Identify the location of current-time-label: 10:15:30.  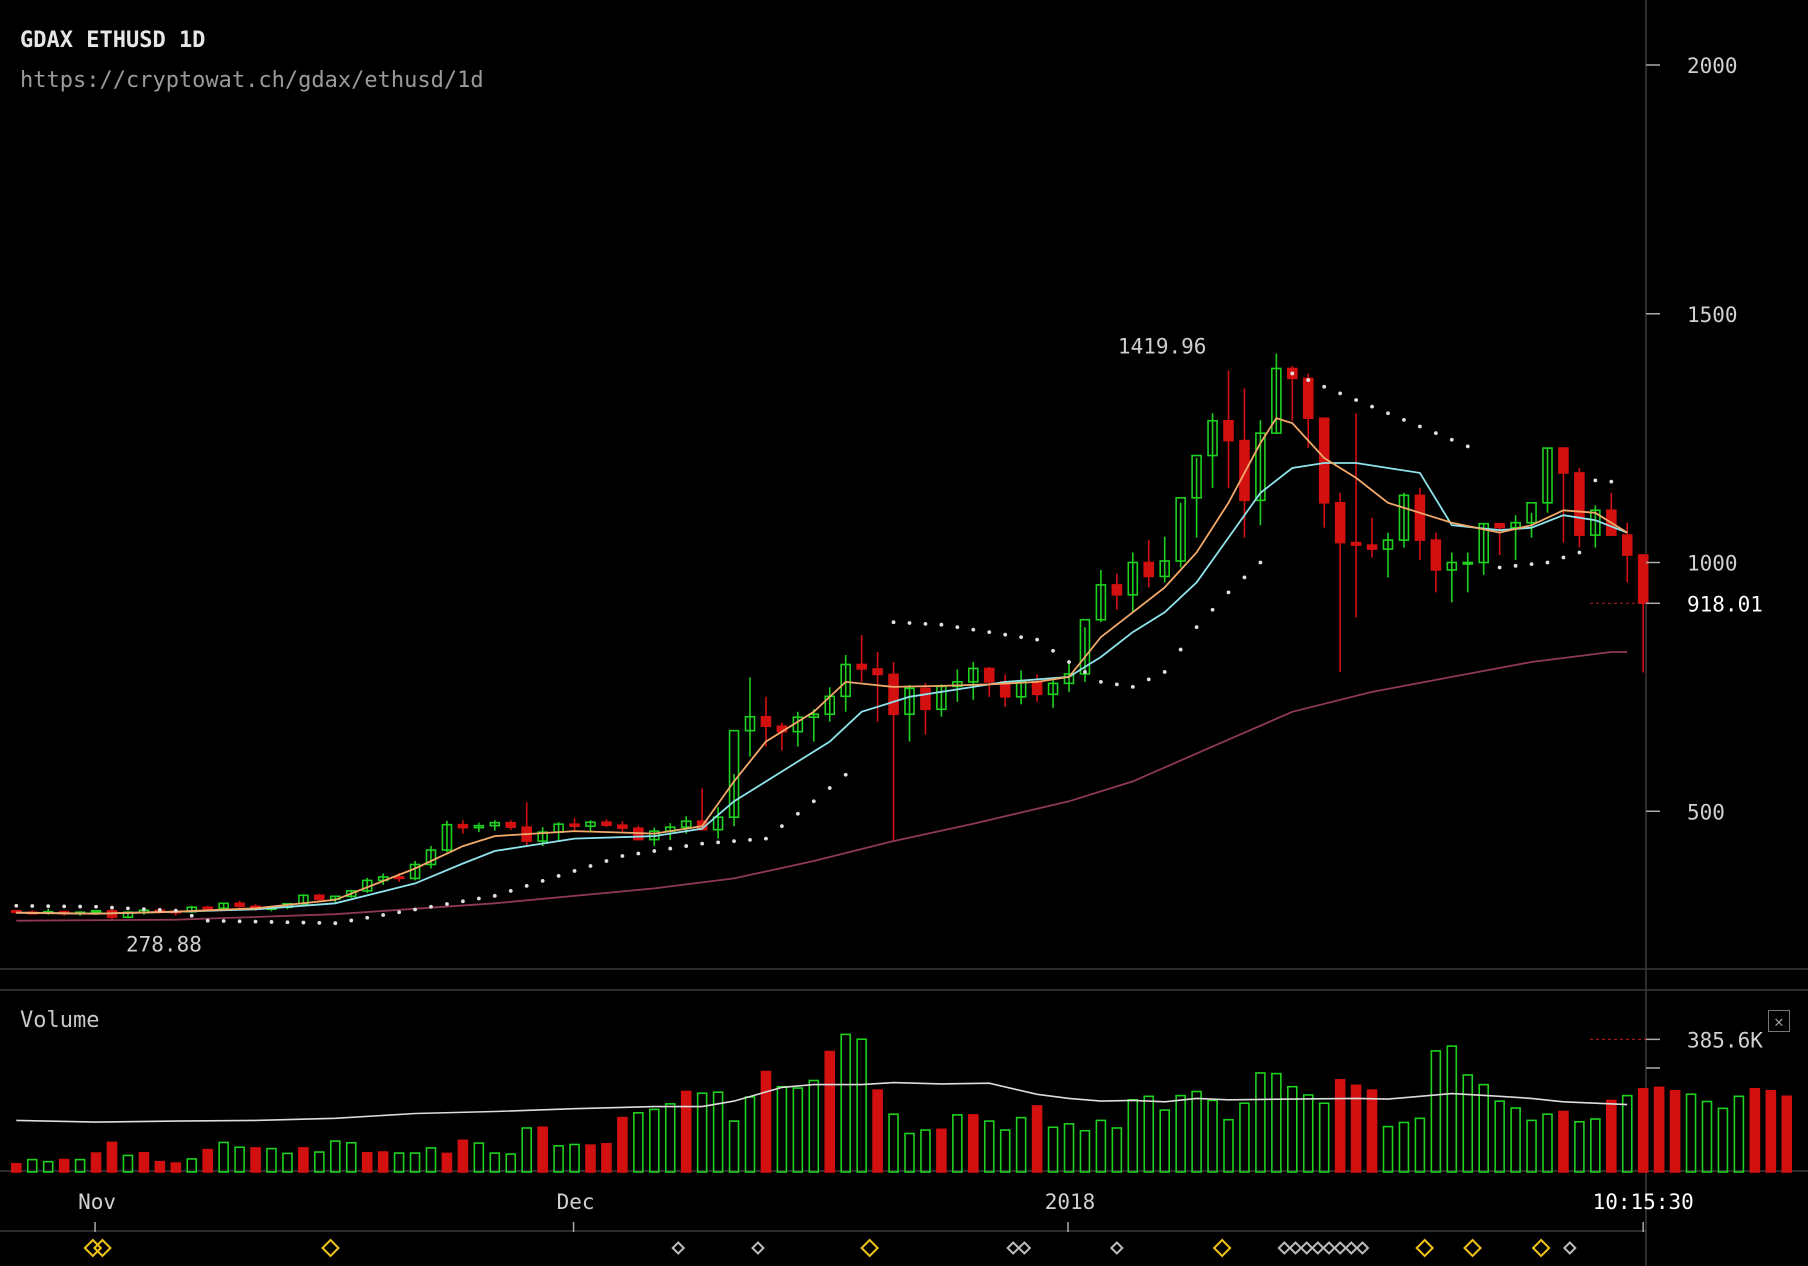
(1643, 1202).